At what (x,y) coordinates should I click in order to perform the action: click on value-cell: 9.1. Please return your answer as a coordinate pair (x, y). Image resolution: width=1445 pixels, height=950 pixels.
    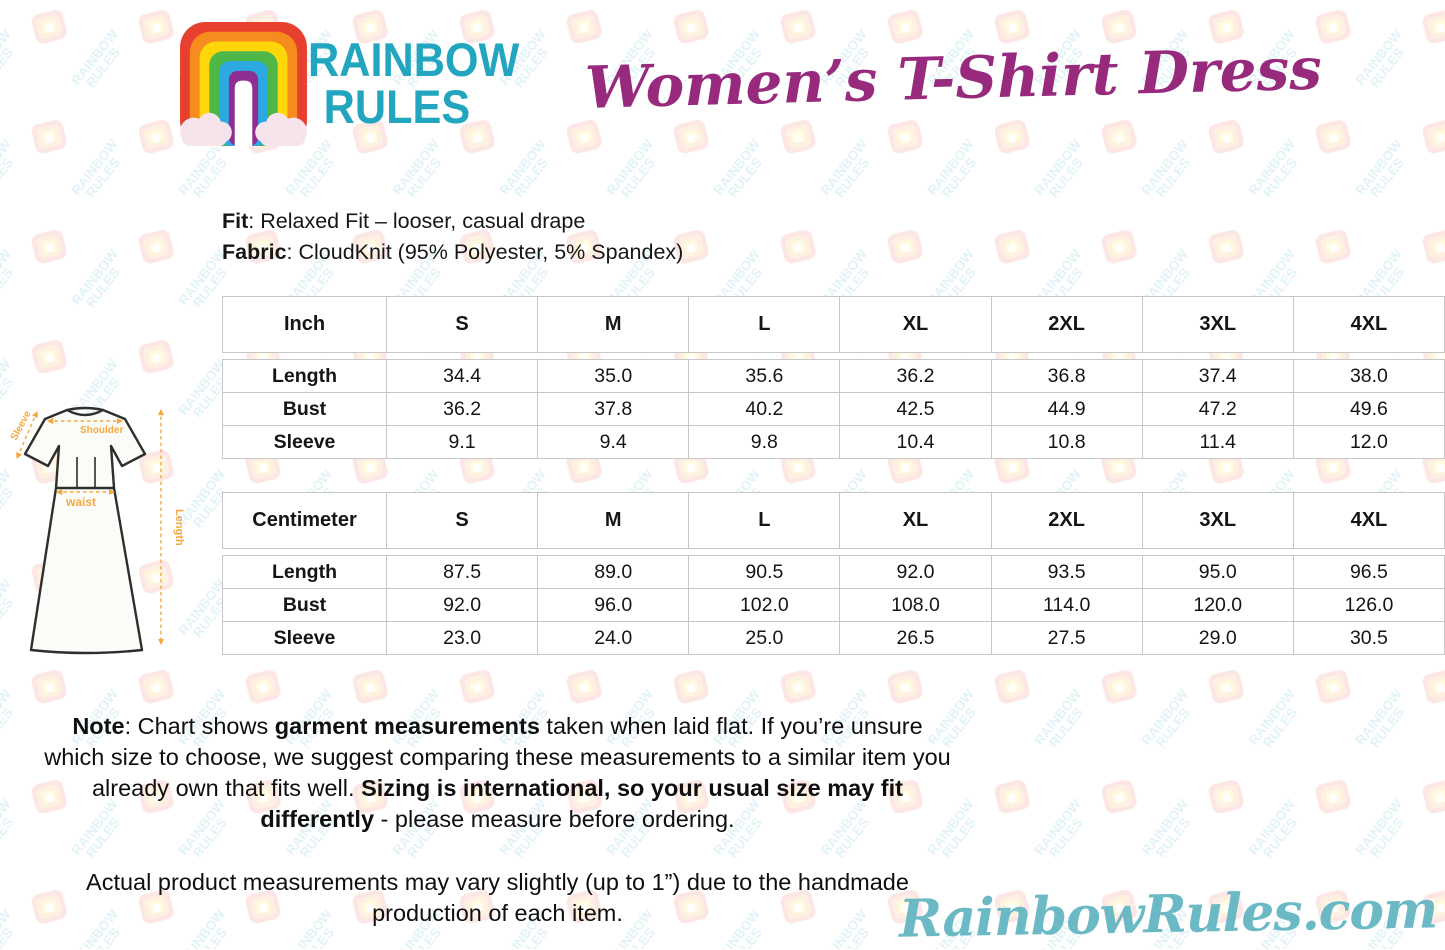
    Looking at the image, I should click on (462, 442).